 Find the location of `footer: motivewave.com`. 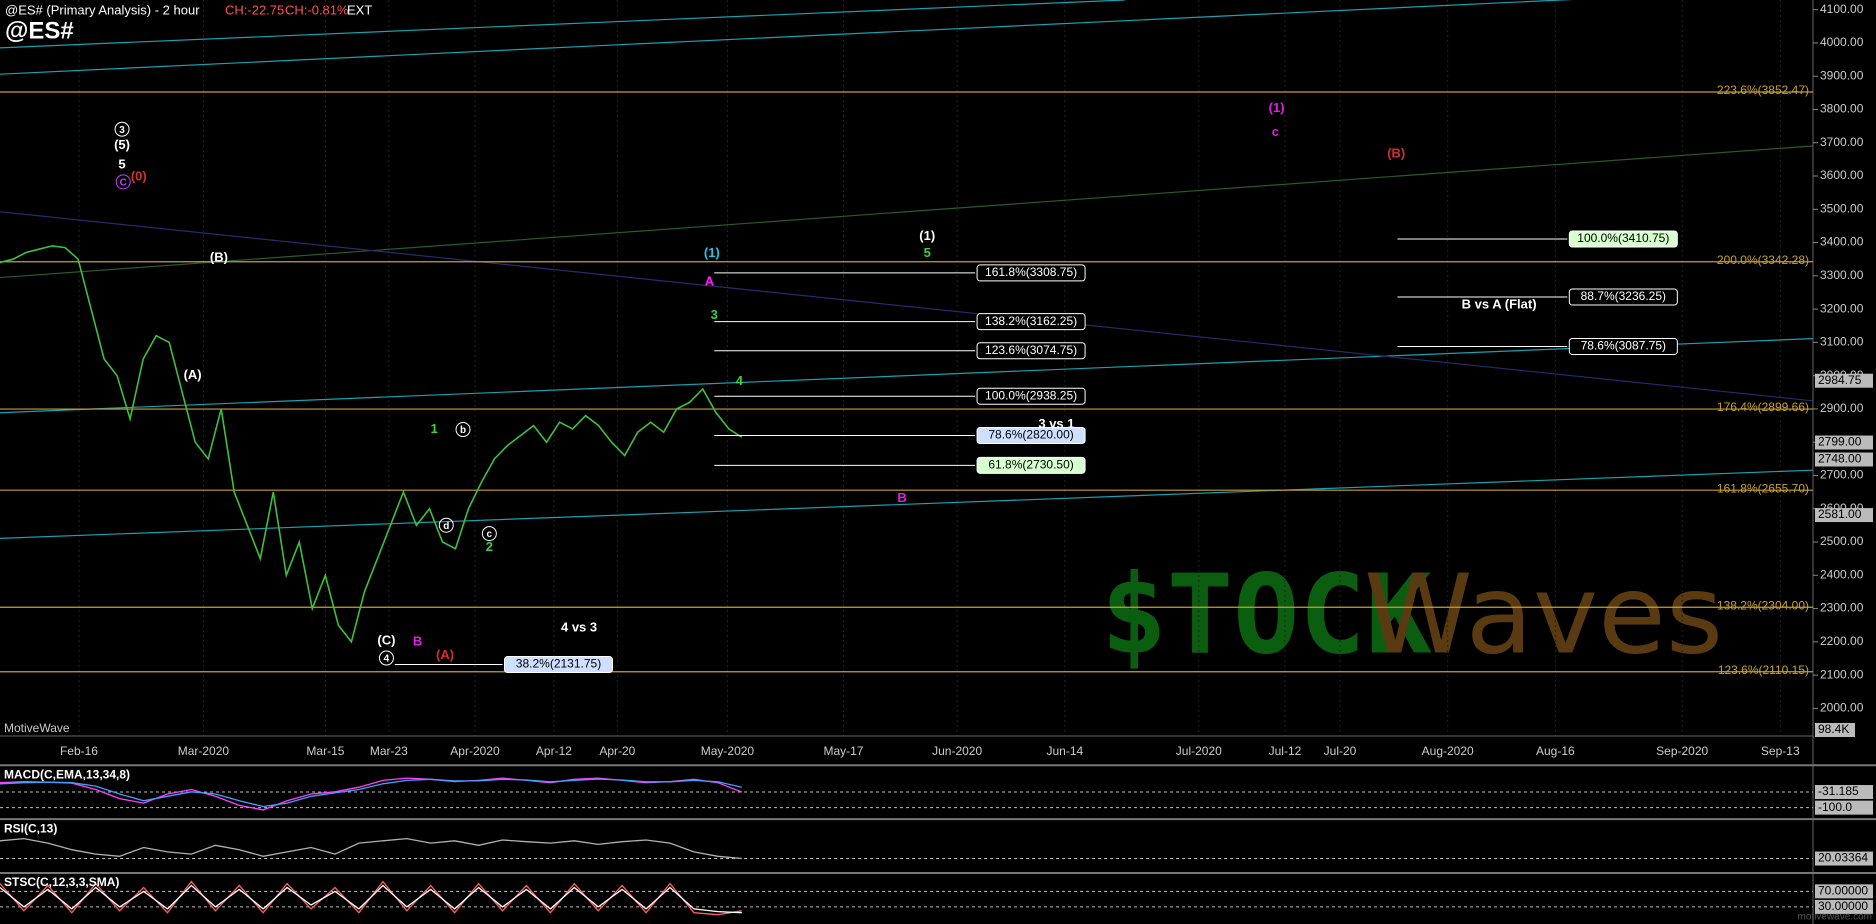

footer: motivewave.com is located at coordinates (1835, 917).